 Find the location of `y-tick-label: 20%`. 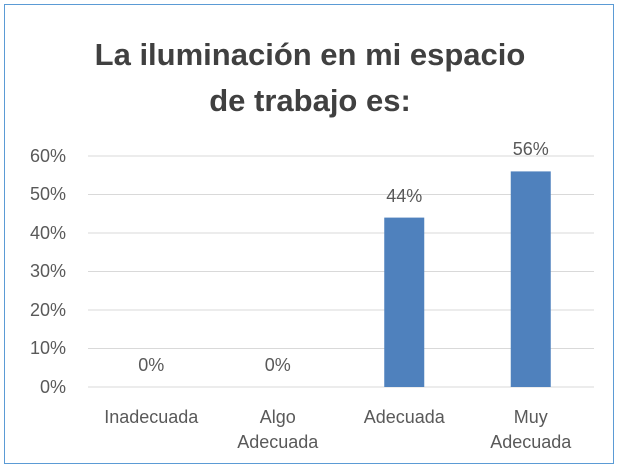

y-tick-label: 20% is located at coordinates (47, 309).